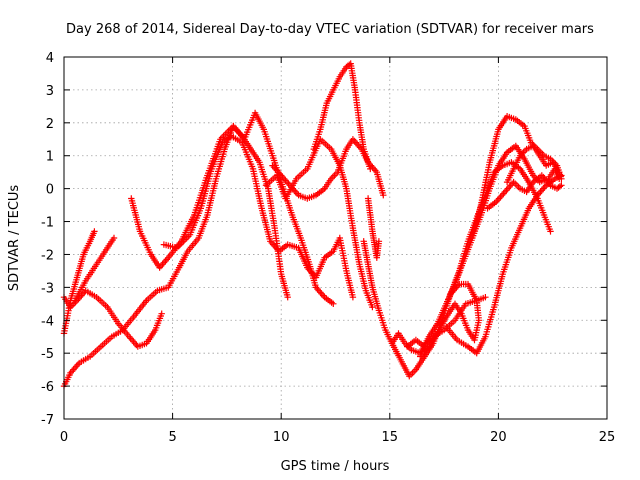 The height and width of the screenshot is (480, 640). Describe the element at coordinates (64, 437) in the screenshot. I see `x-tick-label: 0` at that location.